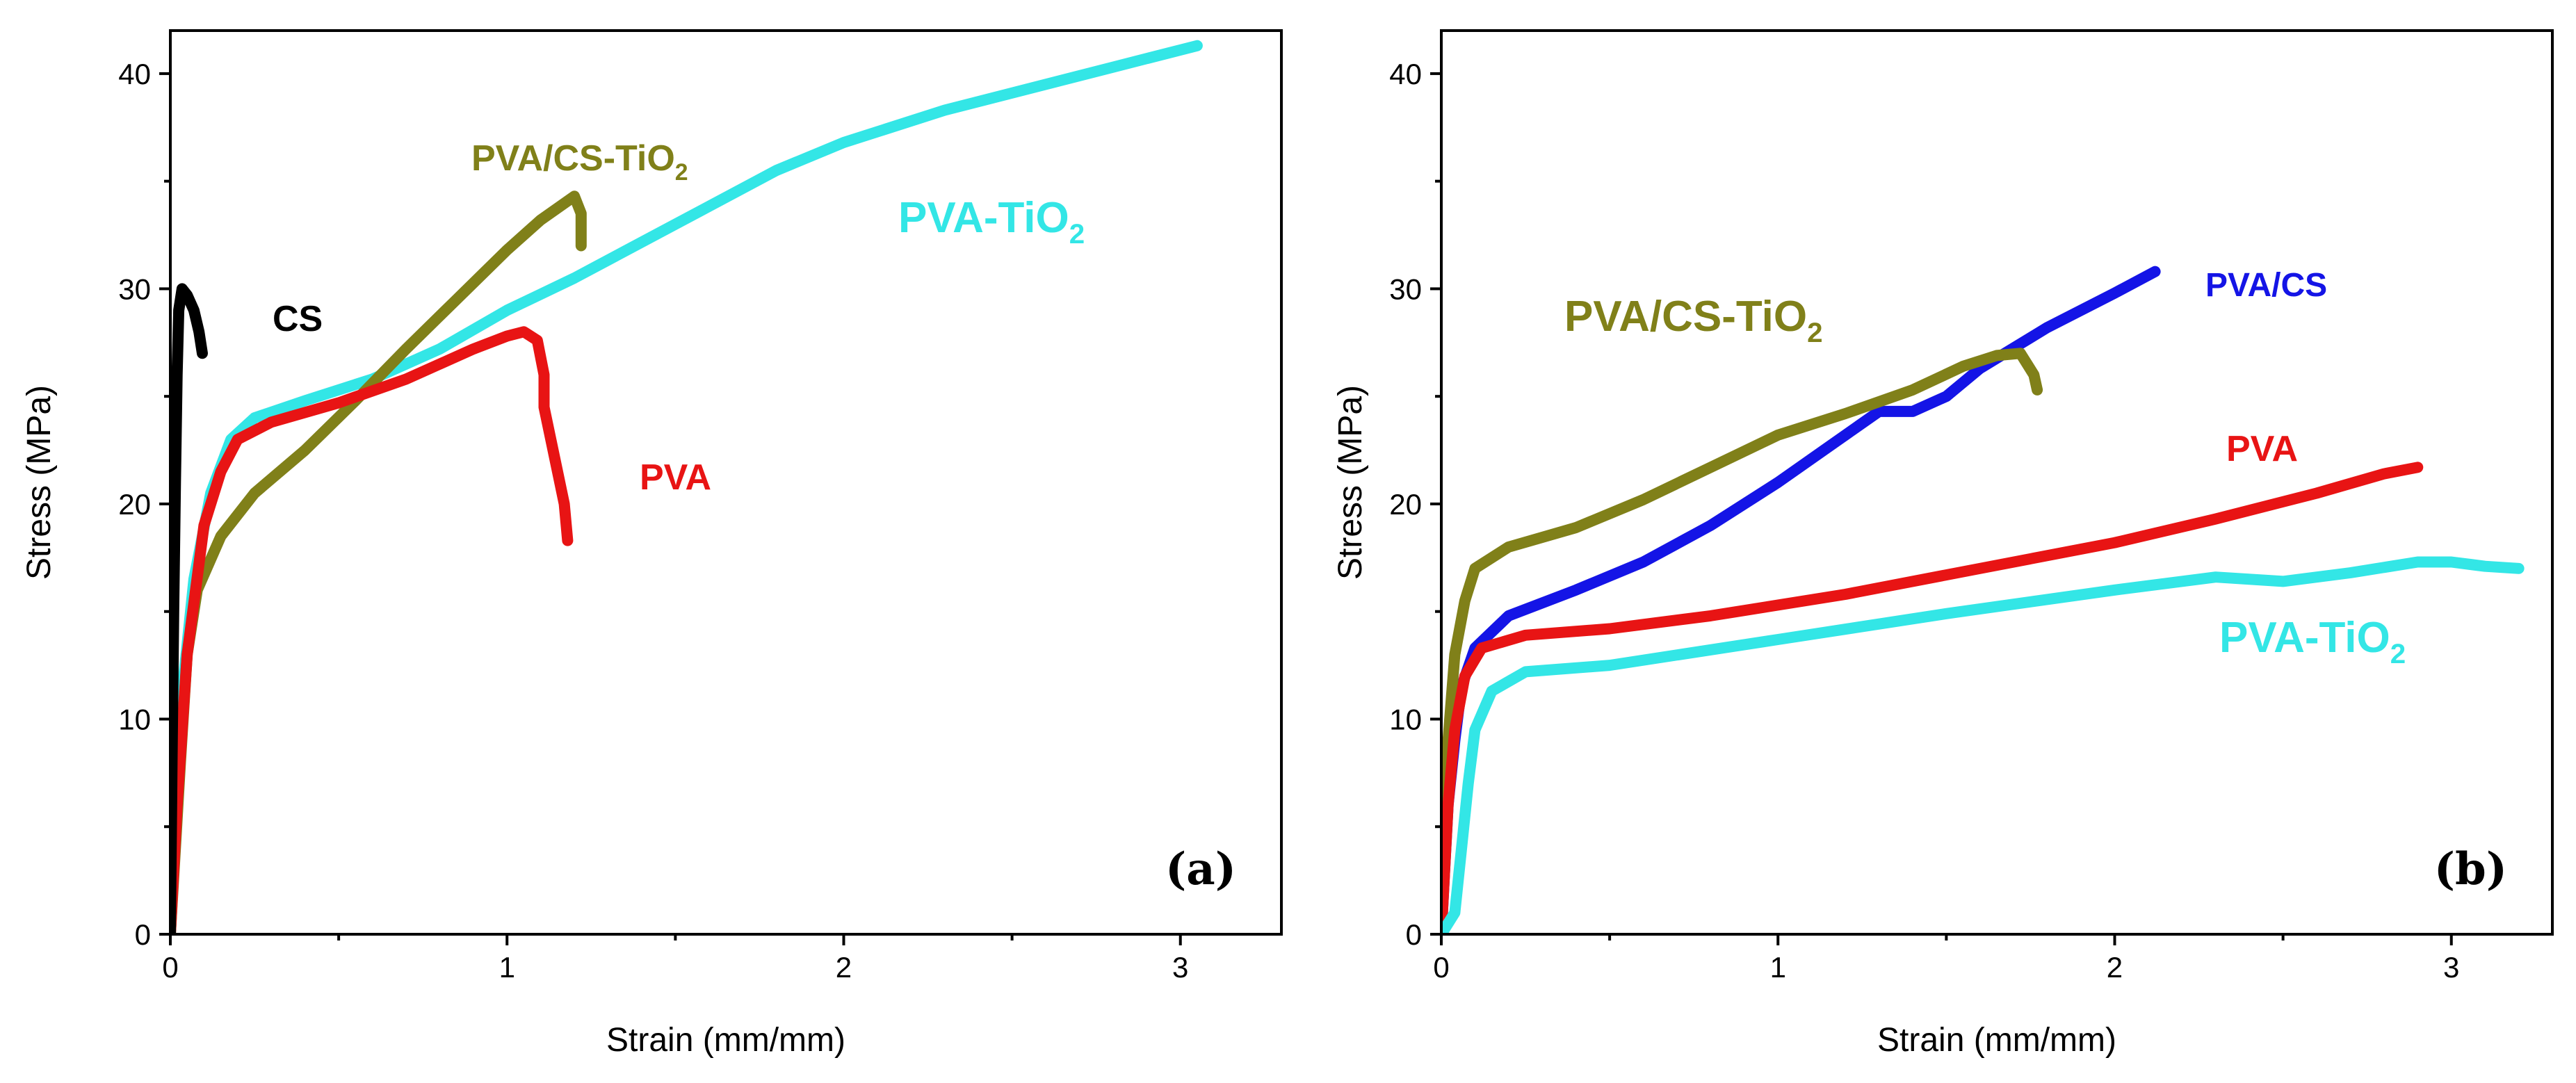  What do you see at coordinates (2304, 638) in the screenshot?
I see `annotation-pva-tio2-b-text: PVA-TiO` at bounding box center [2304, 638].